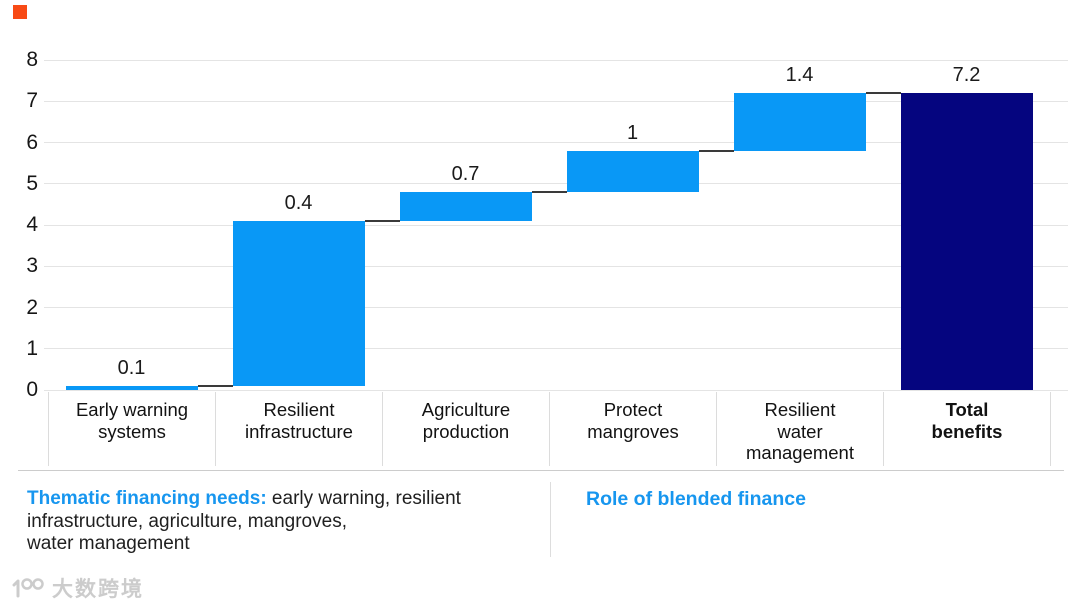 The height and width of the screenshot is (608, 1080). Describe the element at coordinates (32, 389) in the screenshot. I see `y-tick-label: 0` at that location.